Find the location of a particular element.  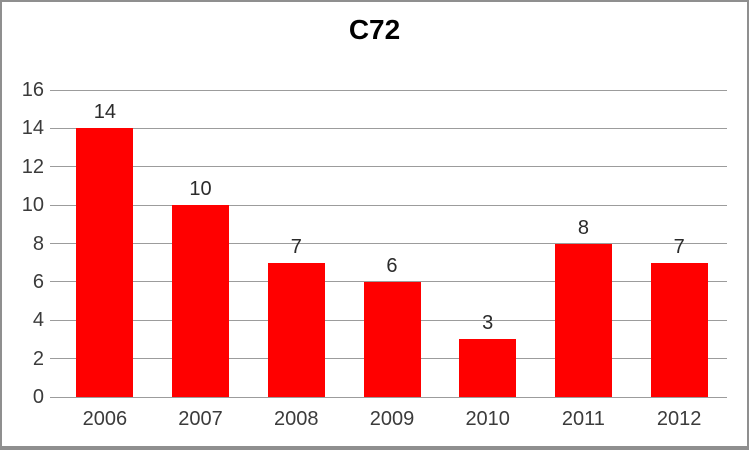

y-axis-tick-label: 10 is located at coordinates (32, 205).